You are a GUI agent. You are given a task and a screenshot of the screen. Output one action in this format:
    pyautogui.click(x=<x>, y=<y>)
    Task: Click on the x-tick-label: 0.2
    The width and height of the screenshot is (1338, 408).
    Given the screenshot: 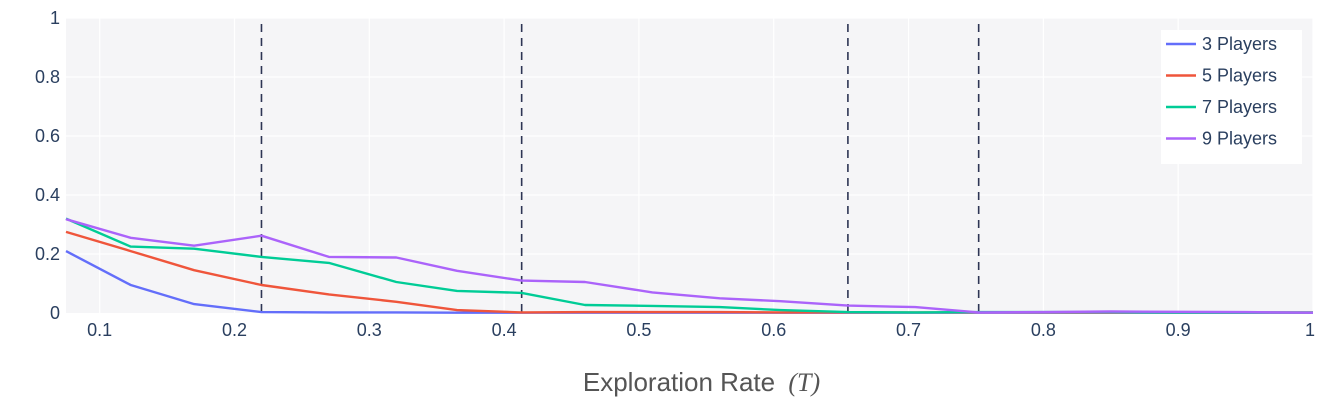 What is the action you would take?
    pyautogui.click(x=234, y=330)
    